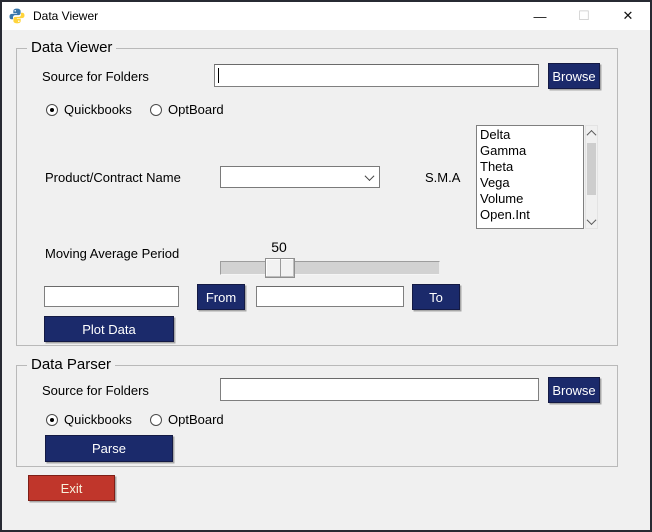 This screenshot has height=532, width=652. Describe the element at coordinates (300, 177) in the screenshot. I see `product-contract-combobox` at that location.